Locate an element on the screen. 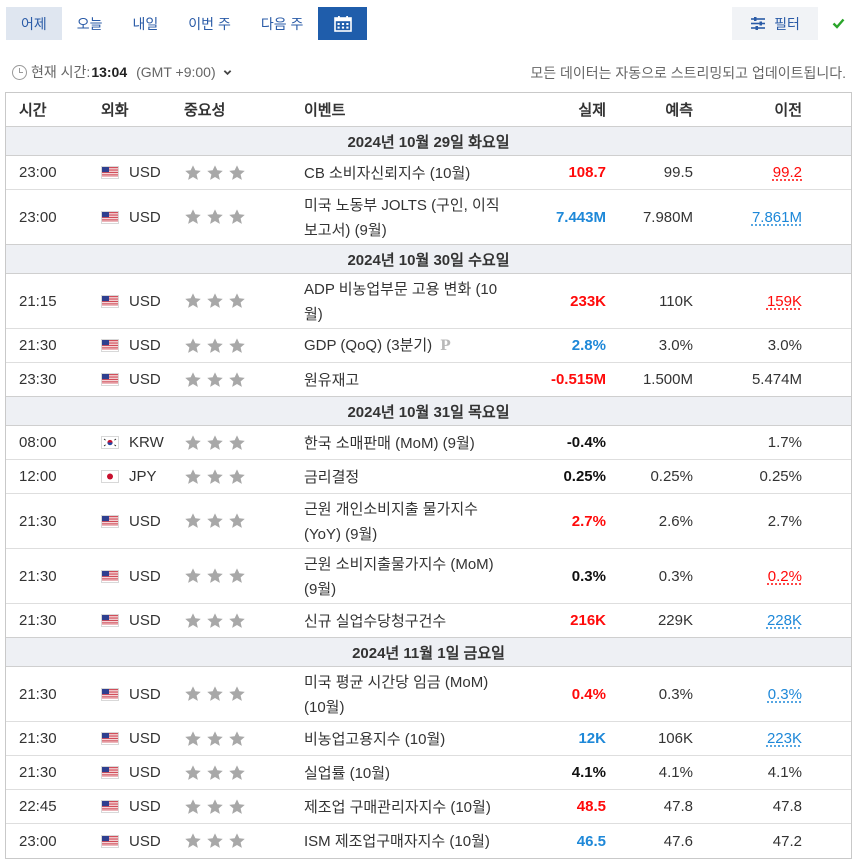 The image size is (858, 867). previous-value: 0.2% is located at coordinates (784, 576).